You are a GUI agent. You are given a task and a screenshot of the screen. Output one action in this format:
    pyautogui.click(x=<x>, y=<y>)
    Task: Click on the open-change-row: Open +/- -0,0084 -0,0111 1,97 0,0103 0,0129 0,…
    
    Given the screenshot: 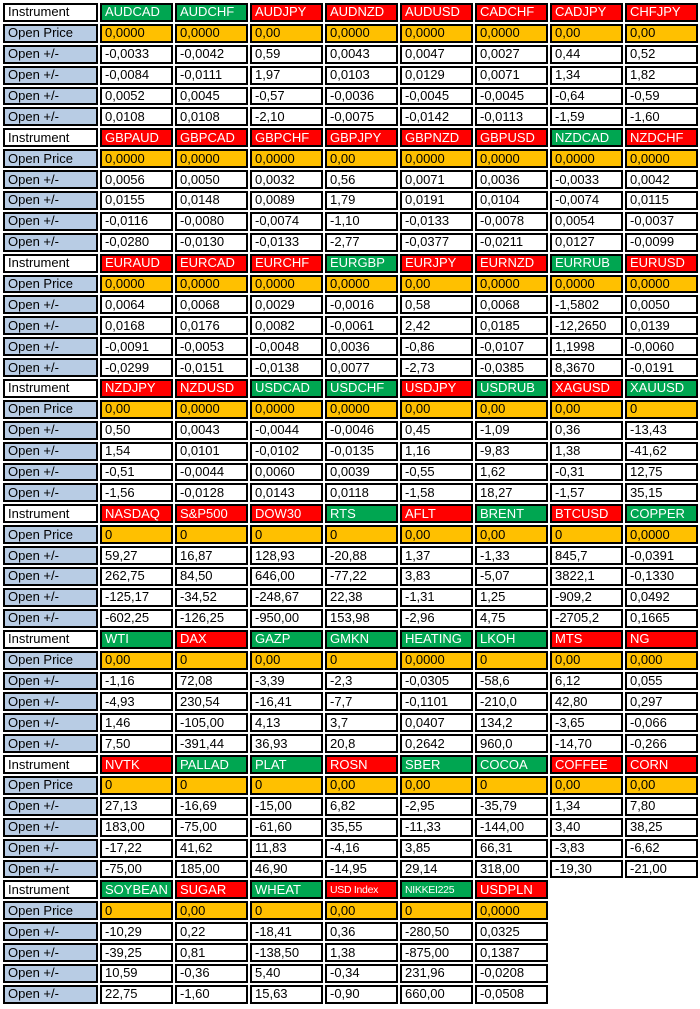 What is the action you would take?
    pyautogui.click(x=350, y=75)
    